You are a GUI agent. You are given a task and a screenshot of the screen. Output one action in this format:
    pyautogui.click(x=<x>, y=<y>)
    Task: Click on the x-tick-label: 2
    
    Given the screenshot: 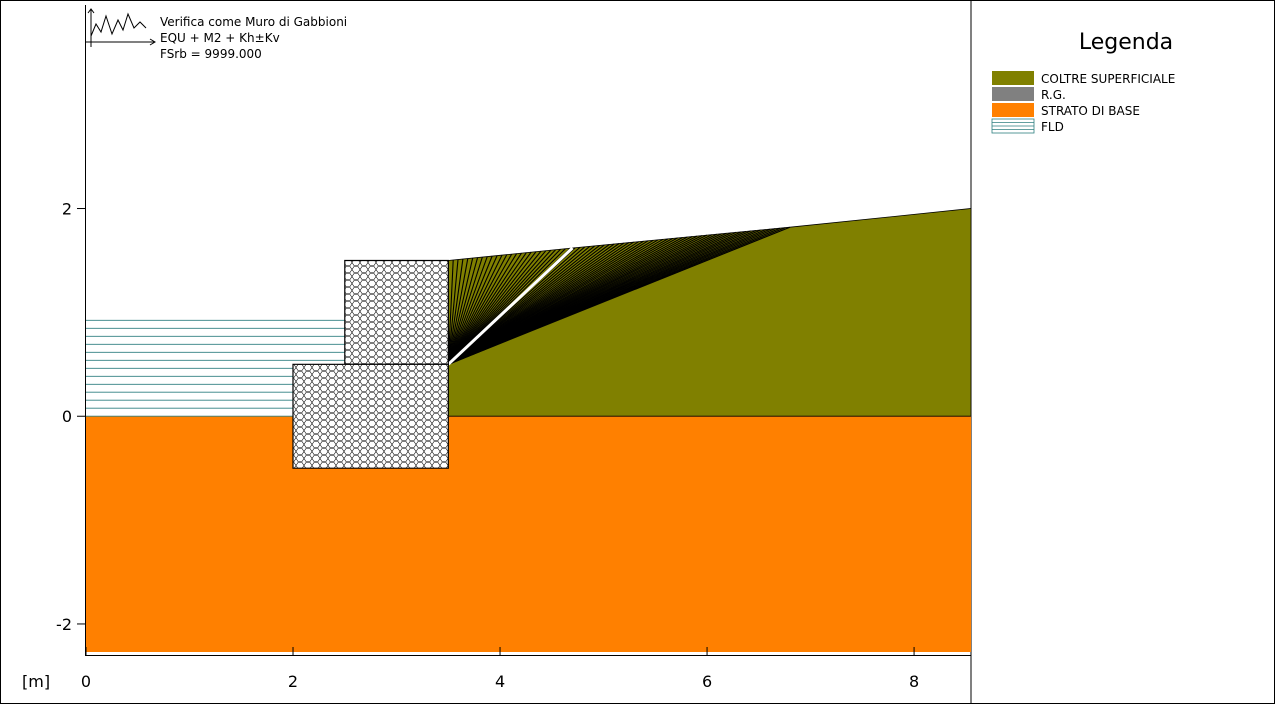 What is the action you would take?
    pyautogui.click(x=293, y=681)
    